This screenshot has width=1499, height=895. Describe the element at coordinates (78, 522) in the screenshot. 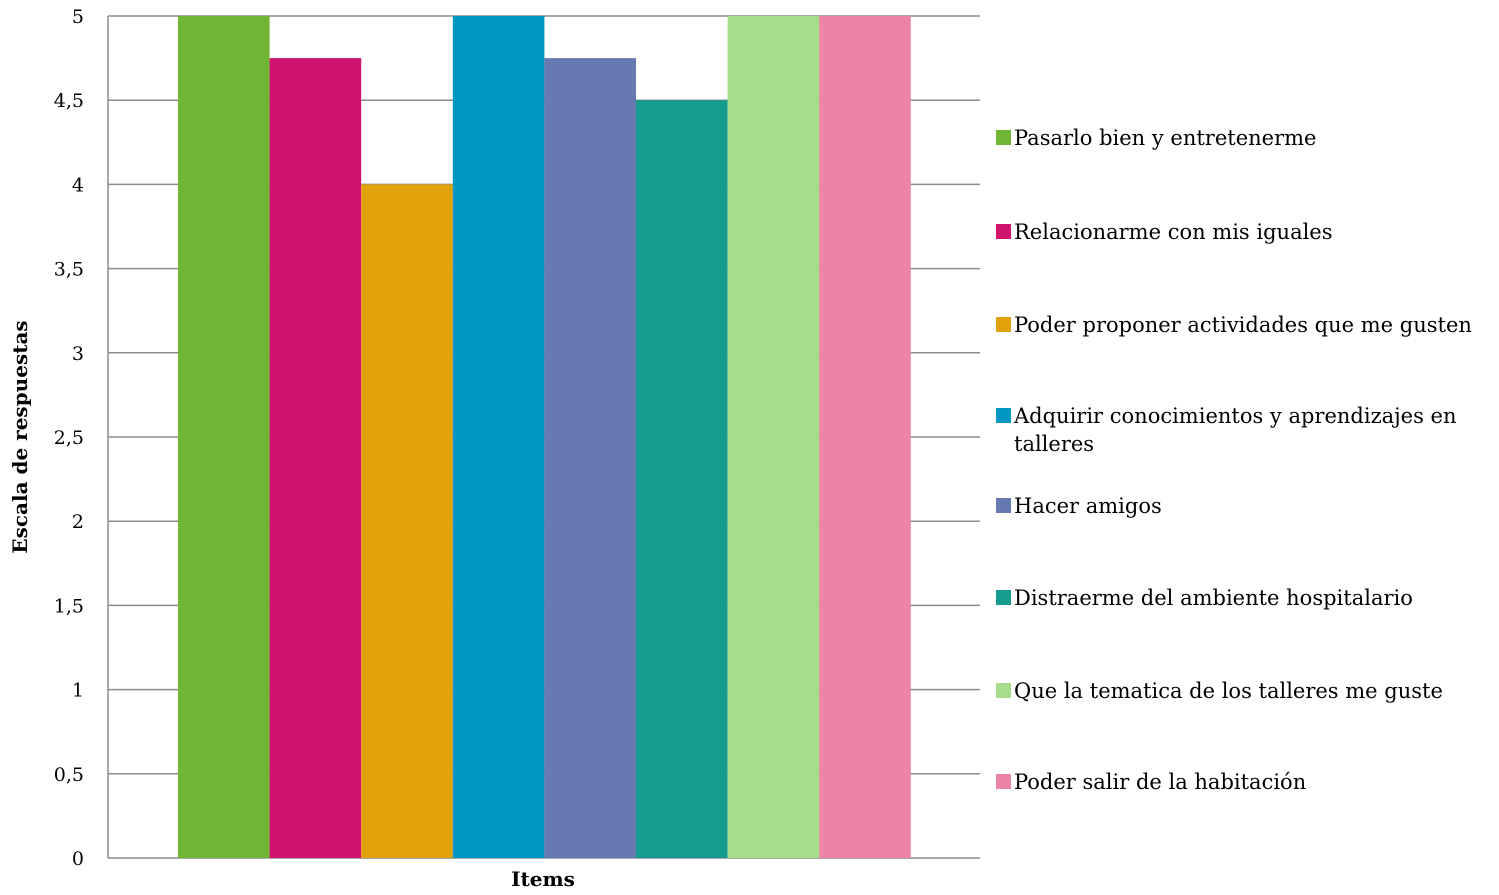

I see `y-tick-label: 2` at that location.